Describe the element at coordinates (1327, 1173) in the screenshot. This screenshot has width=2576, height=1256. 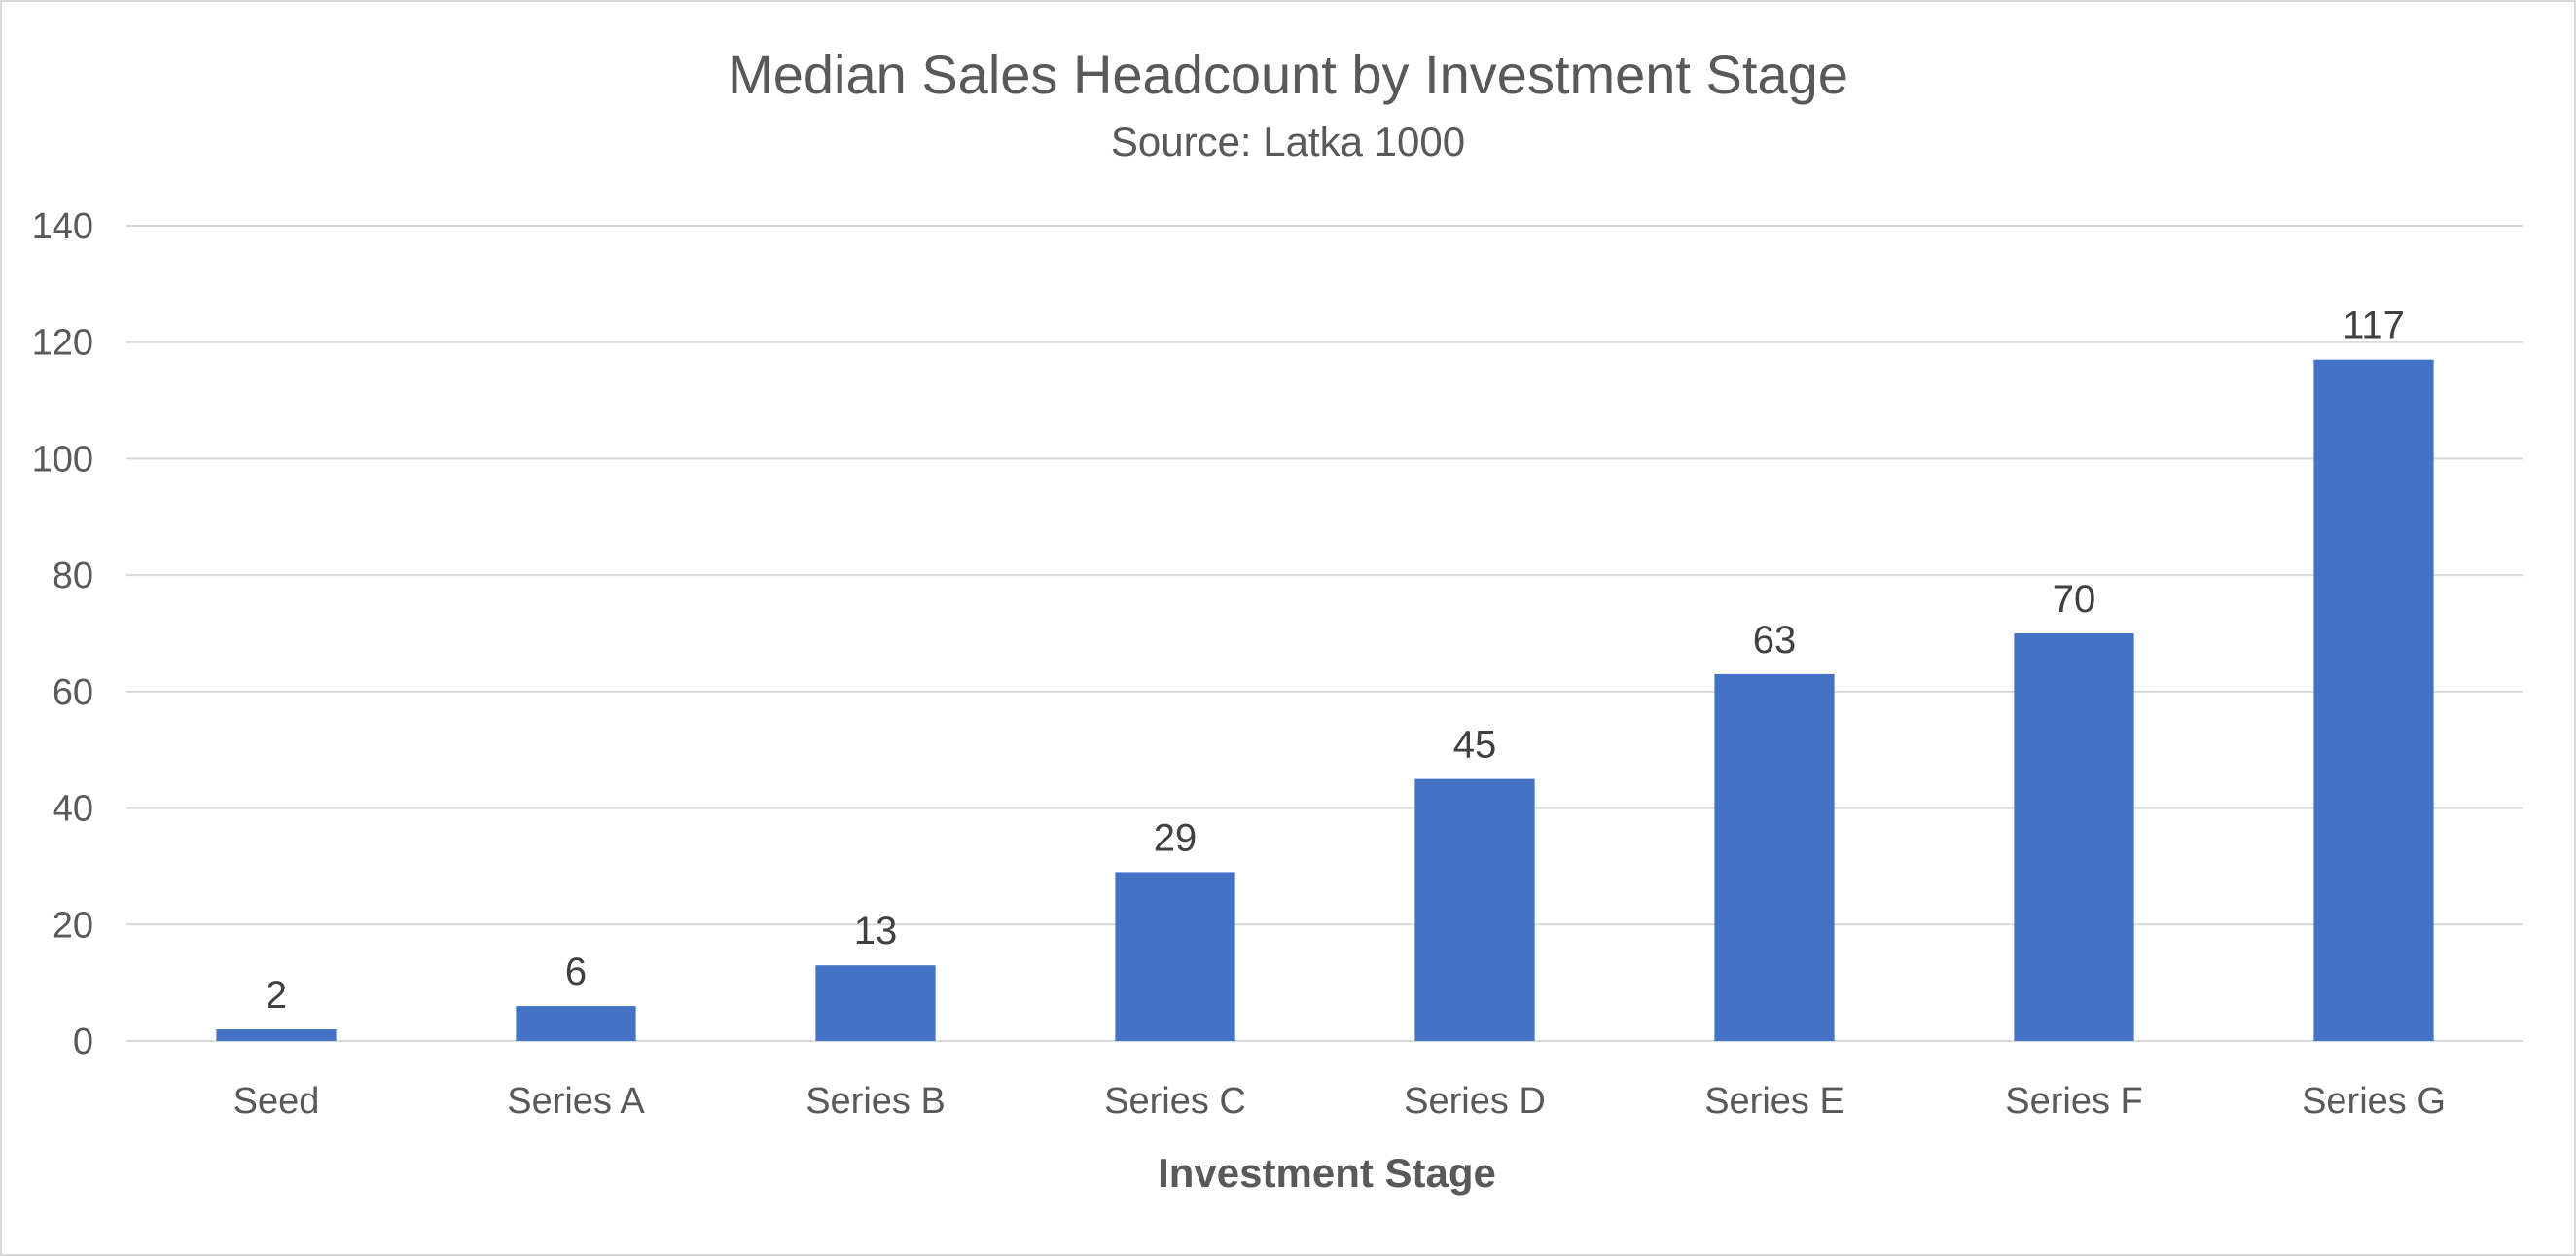
I see `x-axis-title: Investment Stage` at that location.